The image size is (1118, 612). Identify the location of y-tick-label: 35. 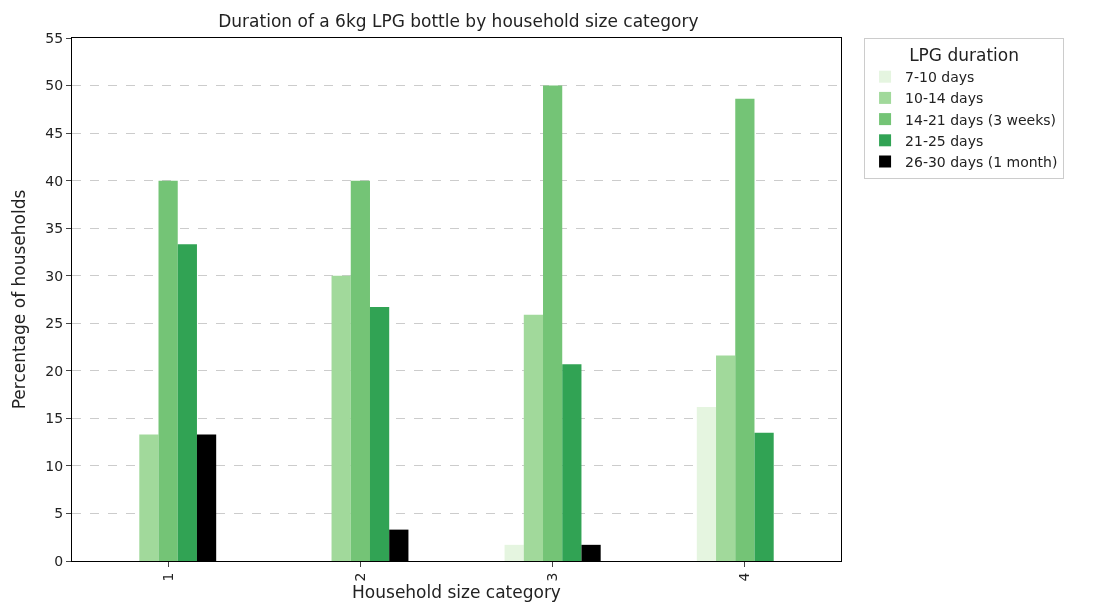
(54, 228).